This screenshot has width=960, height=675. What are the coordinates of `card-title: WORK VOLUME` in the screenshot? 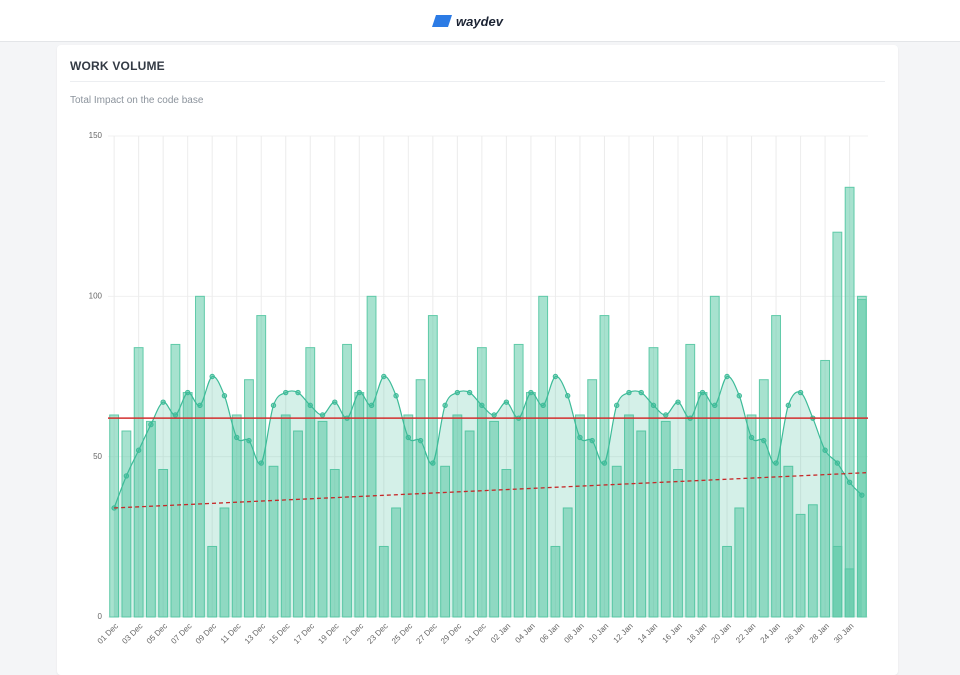 It's located at (117, 66).